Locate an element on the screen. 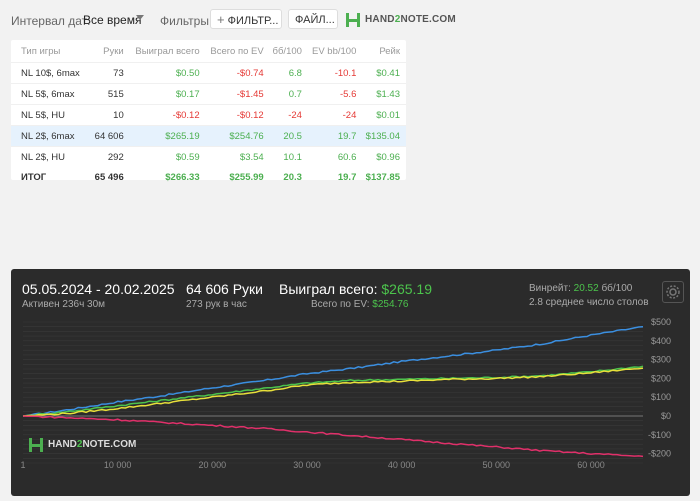 Image resolution: width=700 pixels, height=501 pixels. y-tick-label: -$100 is located at coordinates (659, 435).